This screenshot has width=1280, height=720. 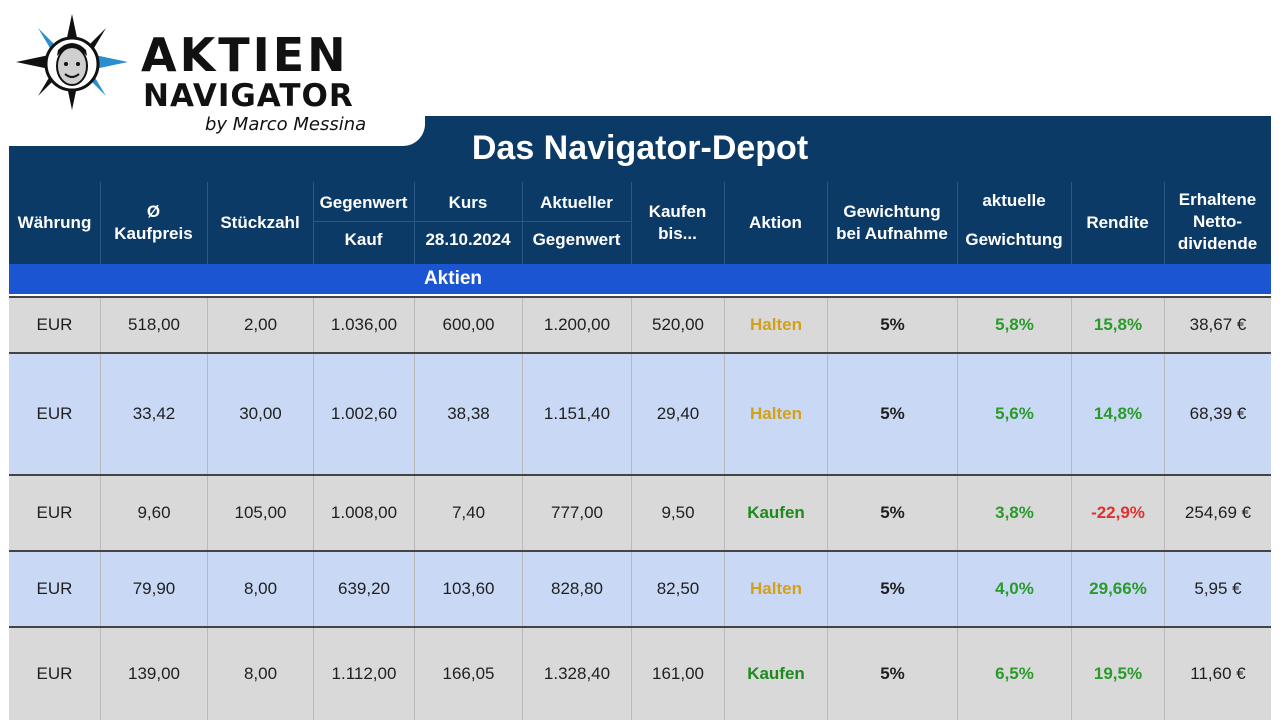 What do you see at coordinates (153, 674) in the screenshot?
I see `cell-kaufpreis: 139,00` at bounding box center [153, 674].